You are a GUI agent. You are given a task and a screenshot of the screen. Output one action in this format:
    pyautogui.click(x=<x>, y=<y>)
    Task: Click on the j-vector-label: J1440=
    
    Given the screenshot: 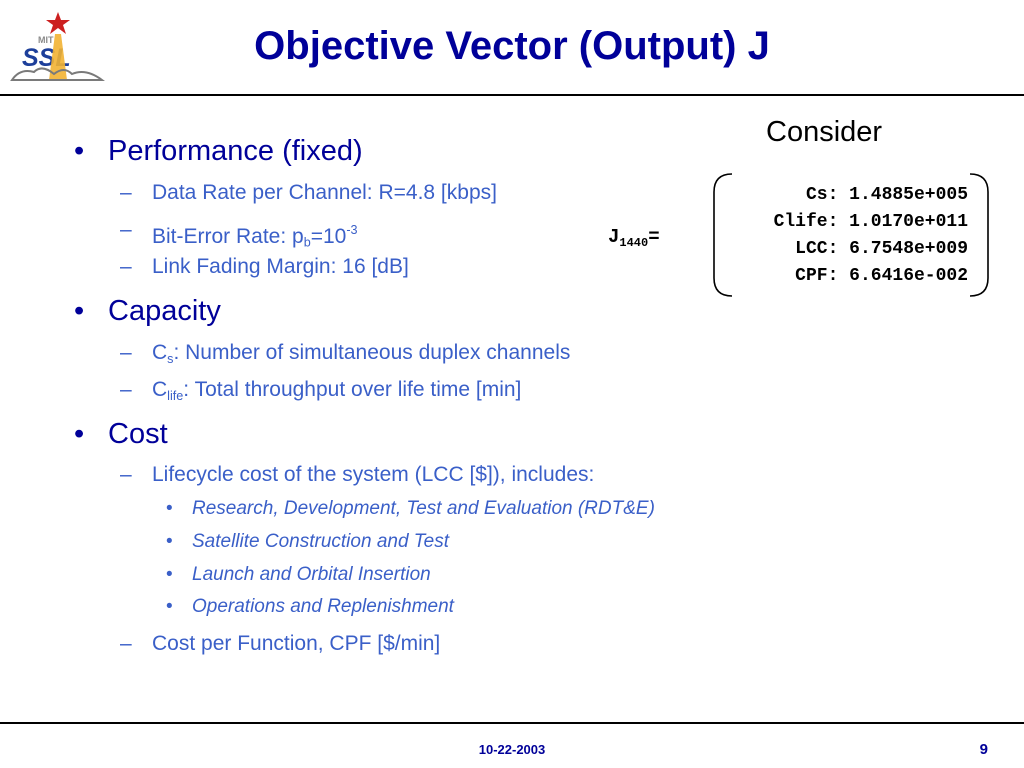 What is the action you would take?
    pyautogui.click(x=634, y=238)
    